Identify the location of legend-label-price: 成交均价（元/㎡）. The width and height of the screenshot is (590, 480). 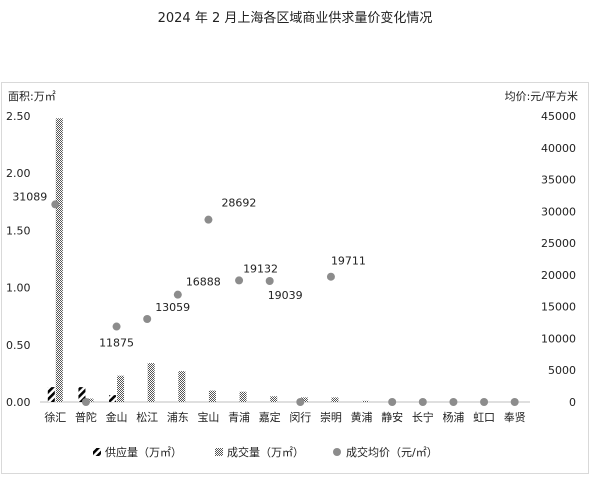
(392, 452).